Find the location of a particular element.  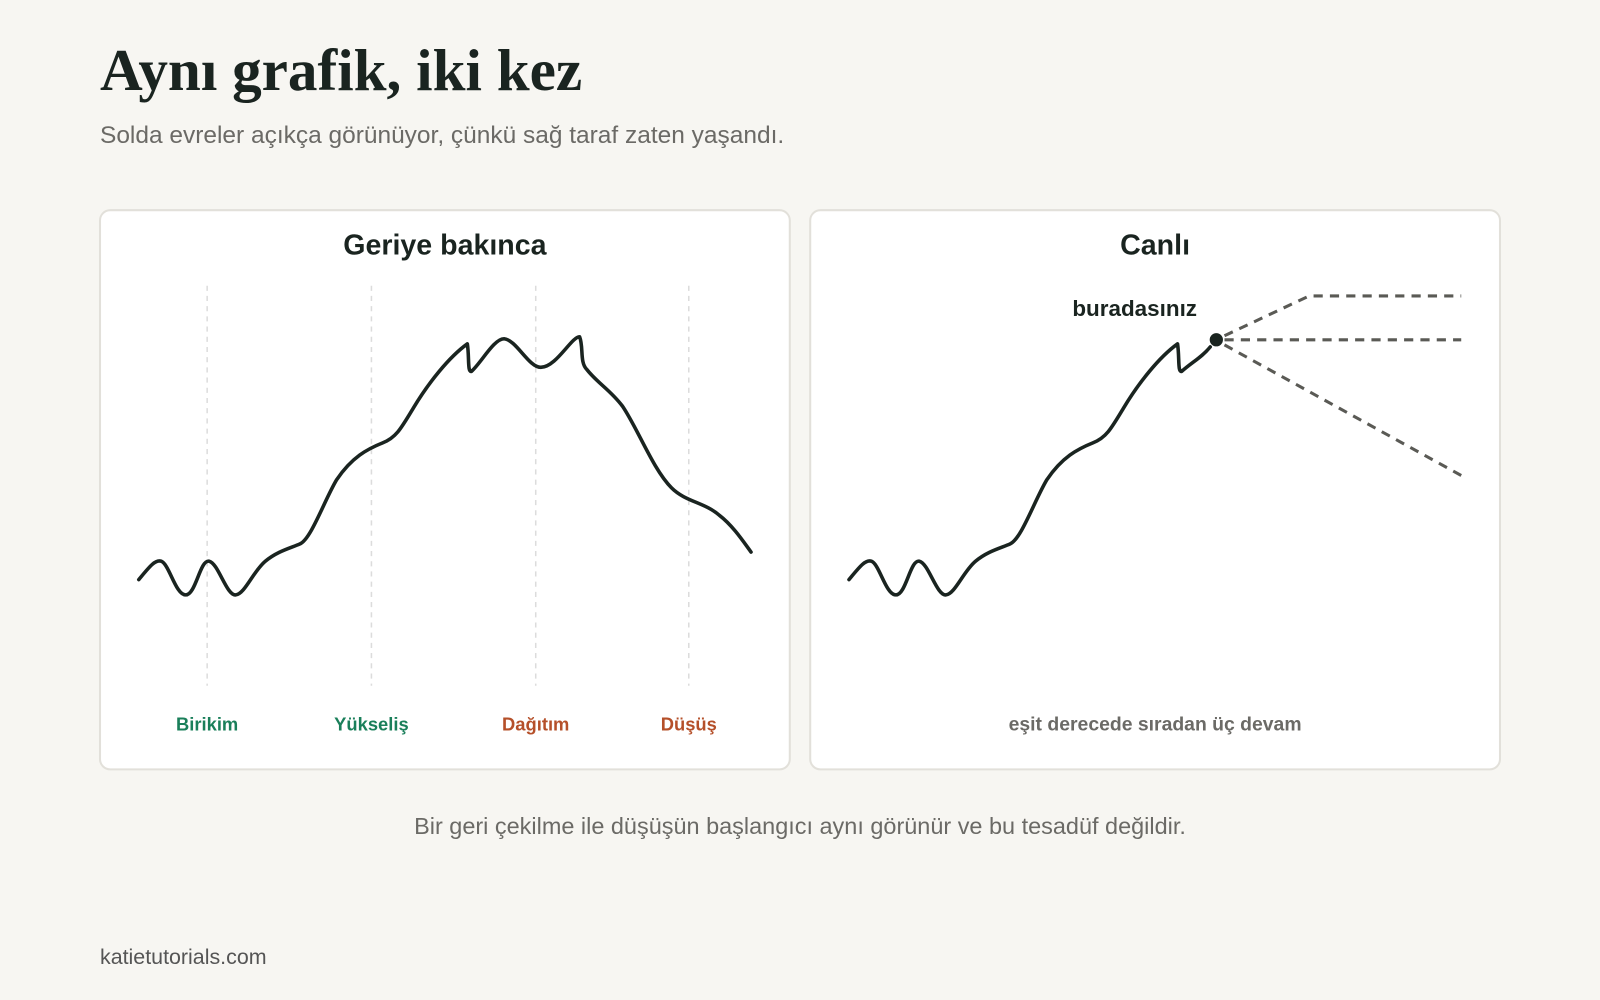

continuation-down is located at coordinates (1342, 410).